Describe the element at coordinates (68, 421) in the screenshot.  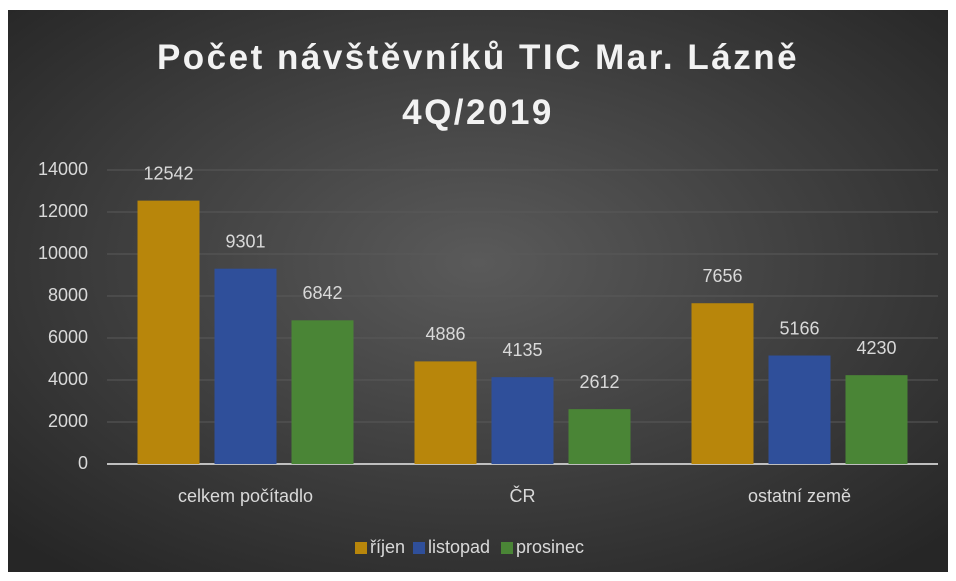
I see `y-tick-label: 2000` at that location.